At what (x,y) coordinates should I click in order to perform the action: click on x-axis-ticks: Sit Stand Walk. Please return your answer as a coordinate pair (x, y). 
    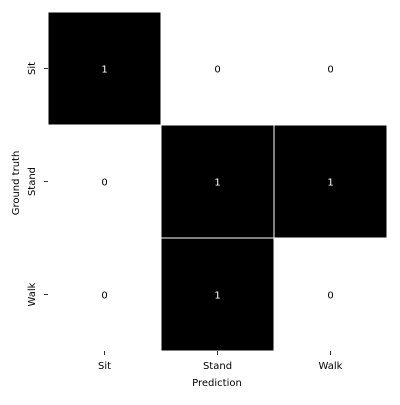
    Looking at the image, I should click on (220, 361).